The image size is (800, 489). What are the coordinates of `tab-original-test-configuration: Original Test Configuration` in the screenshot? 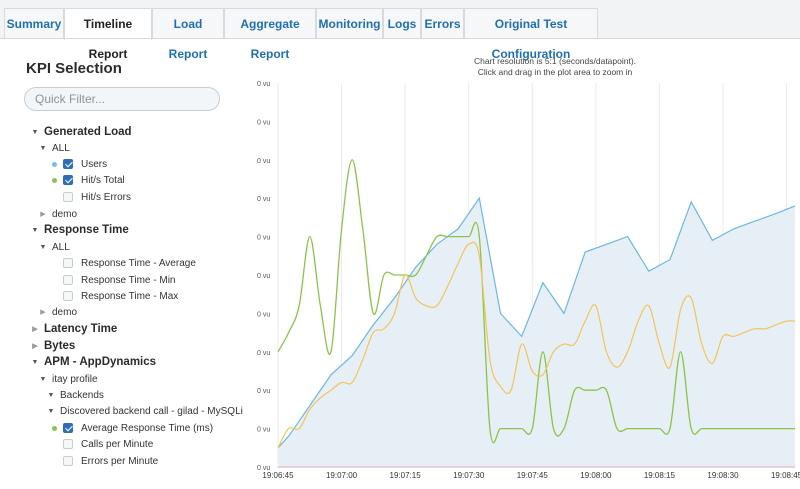 It's located at (531, 34).